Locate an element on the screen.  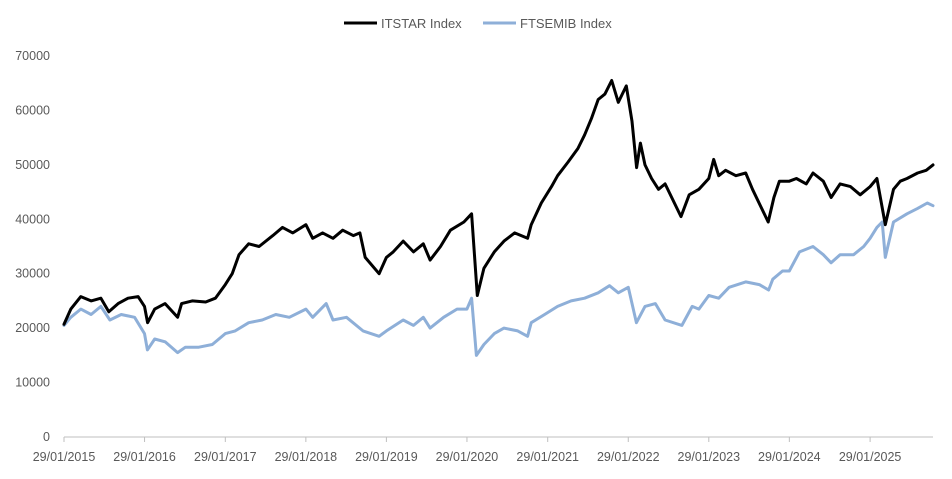
y-tick-label: 30000 is located at coordinates (32, 274).